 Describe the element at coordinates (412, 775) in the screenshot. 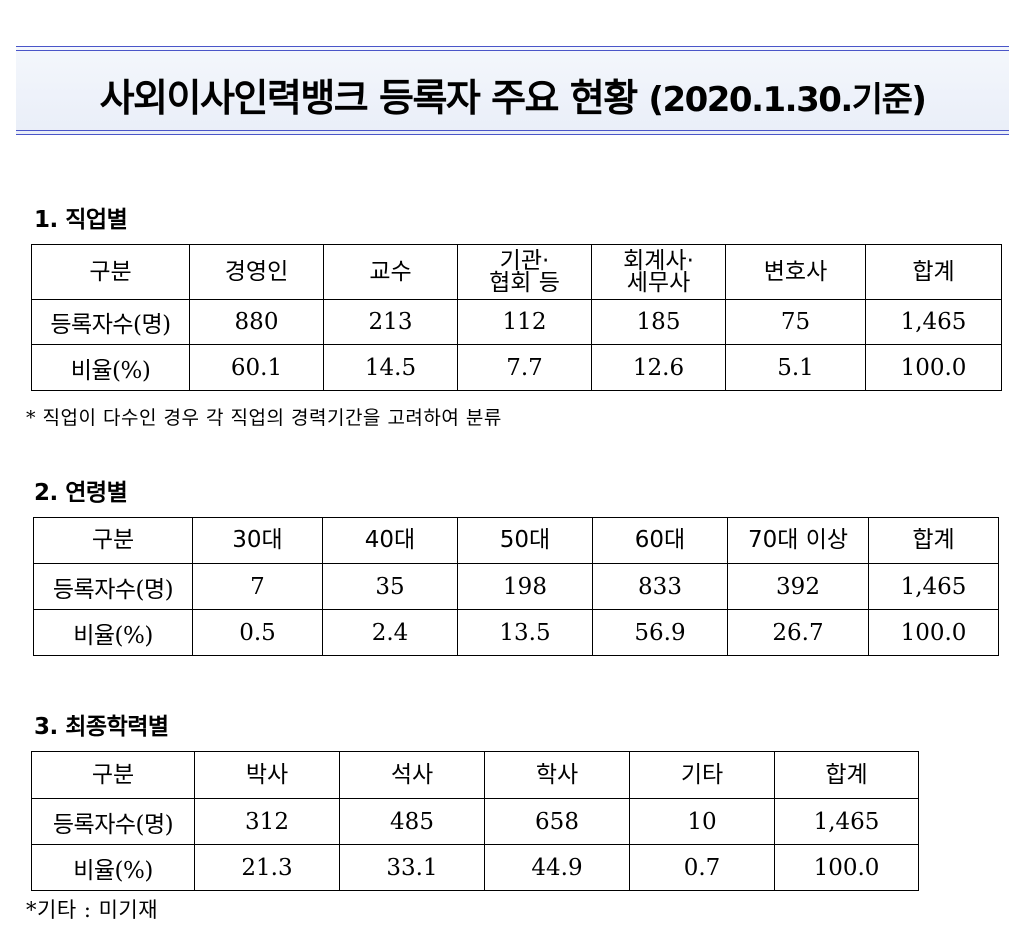

I see `header-cell: 석사` at that location.